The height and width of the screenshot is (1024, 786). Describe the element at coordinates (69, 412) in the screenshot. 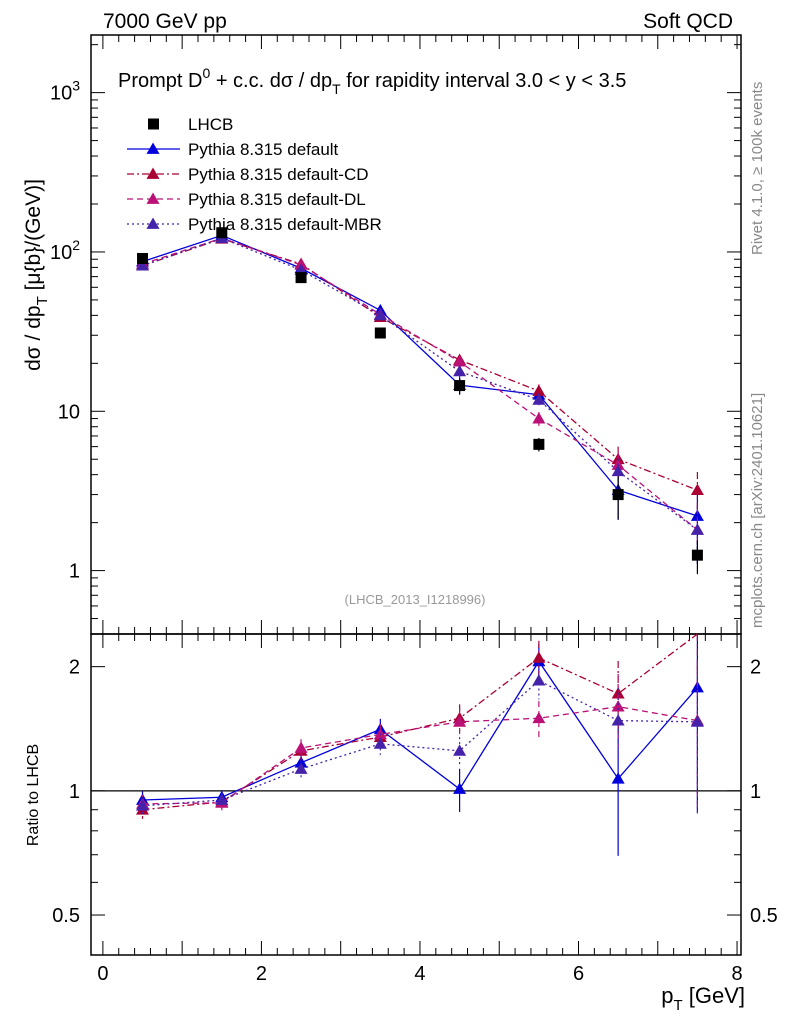

I see `y-tick-label: 10` at that location.